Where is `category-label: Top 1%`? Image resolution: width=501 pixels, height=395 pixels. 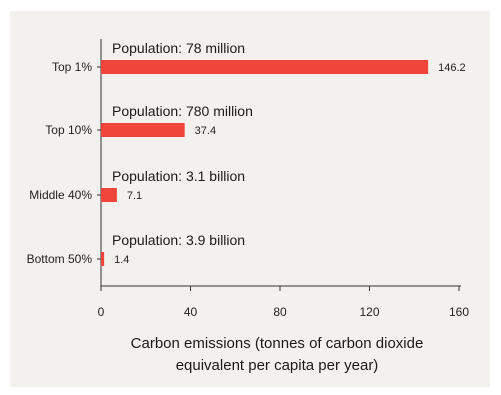
category-label: Top 1% is located at coordinates (72, 67).